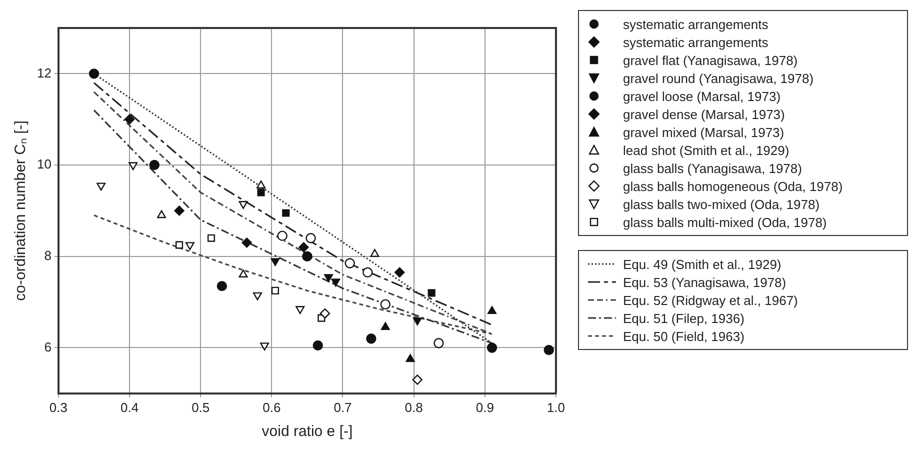 This screenshot has width=919, height=453. I want to click on legend-label: lead shot (Smith et al., 1929), so click(706, 150).